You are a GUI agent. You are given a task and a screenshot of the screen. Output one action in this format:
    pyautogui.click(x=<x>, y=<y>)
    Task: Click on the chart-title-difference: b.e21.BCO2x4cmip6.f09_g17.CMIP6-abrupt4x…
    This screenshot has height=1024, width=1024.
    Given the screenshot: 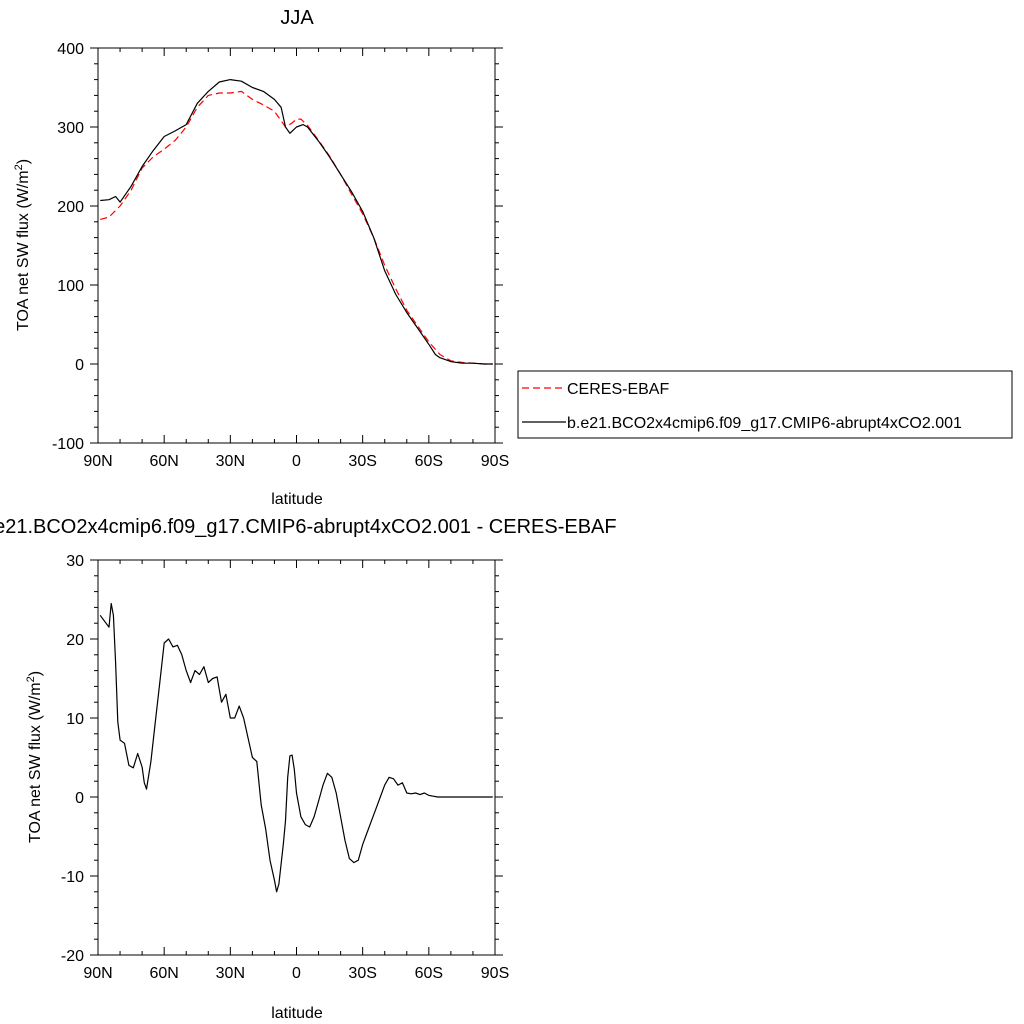 What is the action you would take?
    pyautogui.click(x=308, y=527)
    